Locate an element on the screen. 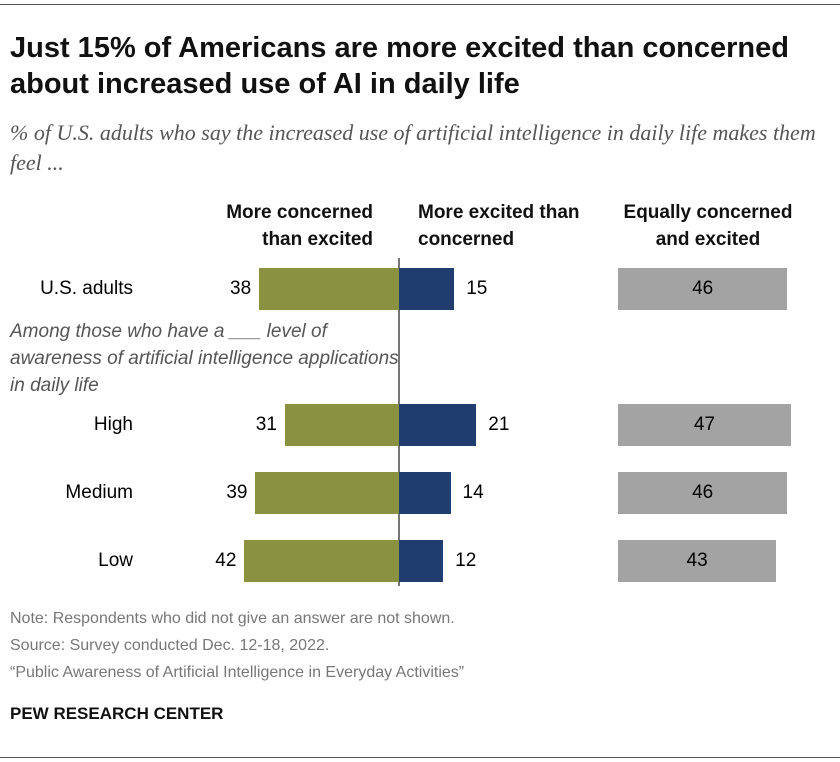  label-excited: 21 is located at coordinates (499, 424).